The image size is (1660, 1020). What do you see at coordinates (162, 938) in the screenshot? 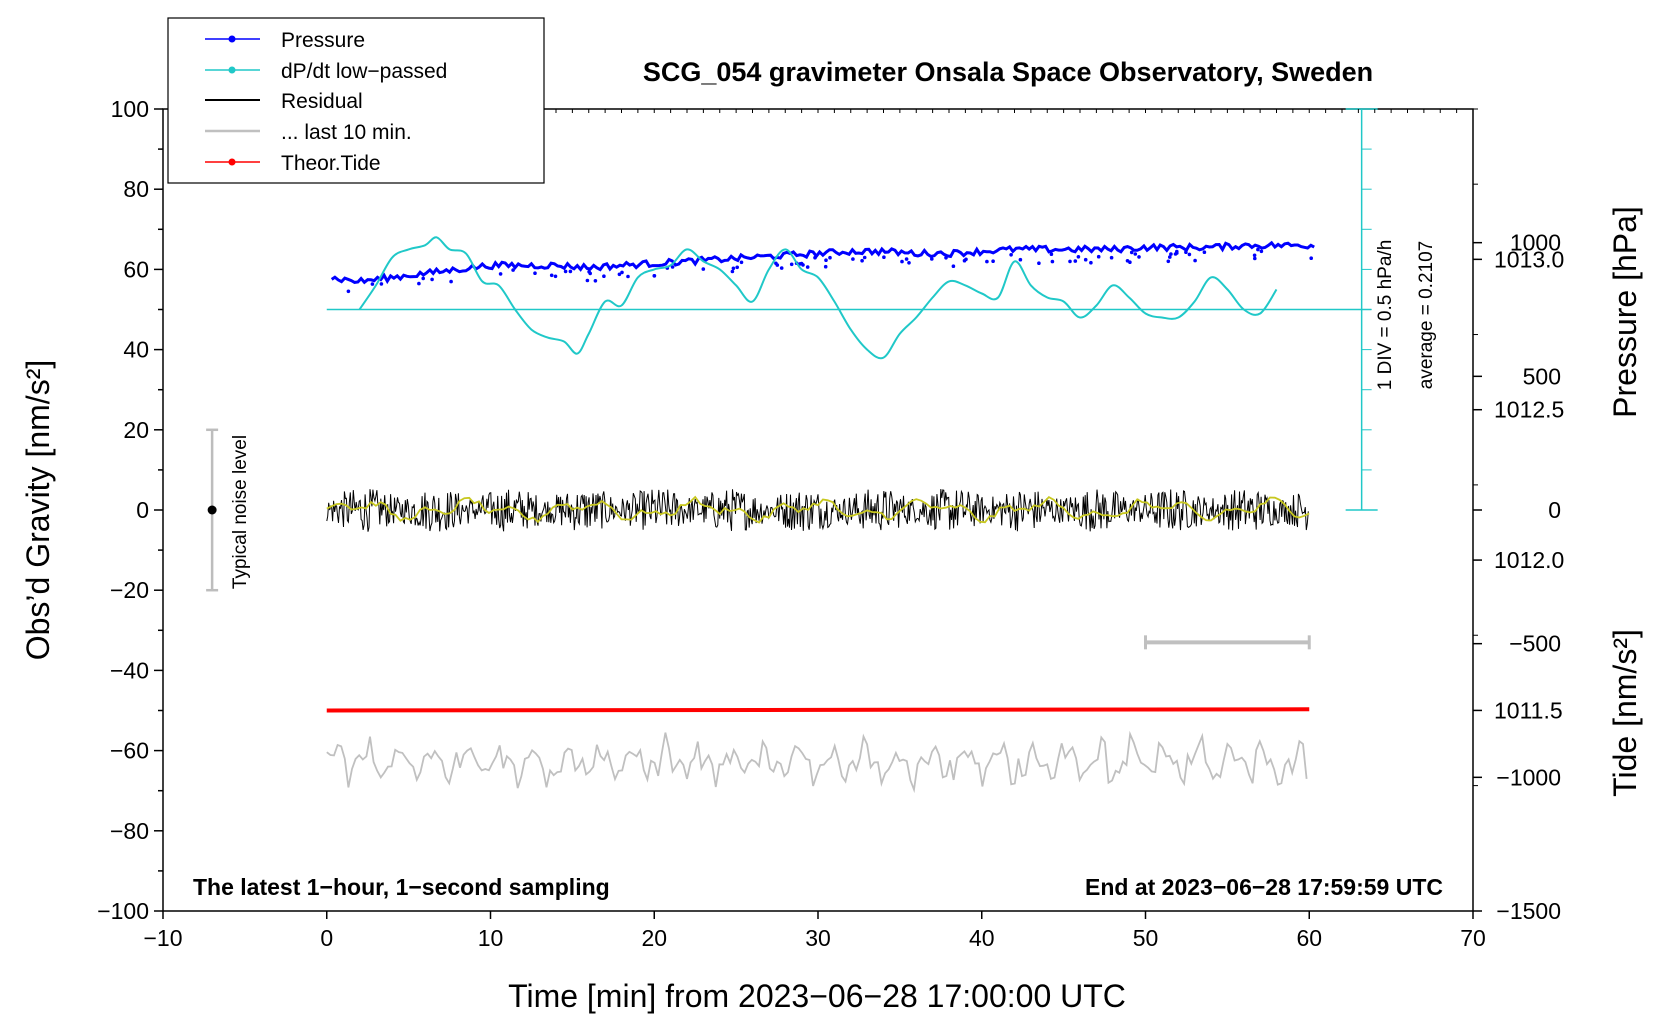
I see `x-tick-label: −10` at bounding box center [162, 938].